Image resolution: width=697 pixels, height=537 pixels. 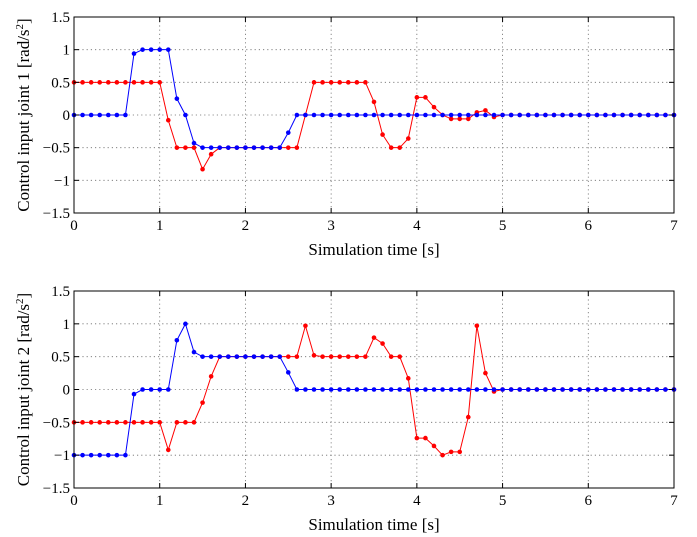 What do you see at coordinates (246, 226) in the screenshot?
I see `chart-1-xtick-label: 2` at bounding box center [246, 226].